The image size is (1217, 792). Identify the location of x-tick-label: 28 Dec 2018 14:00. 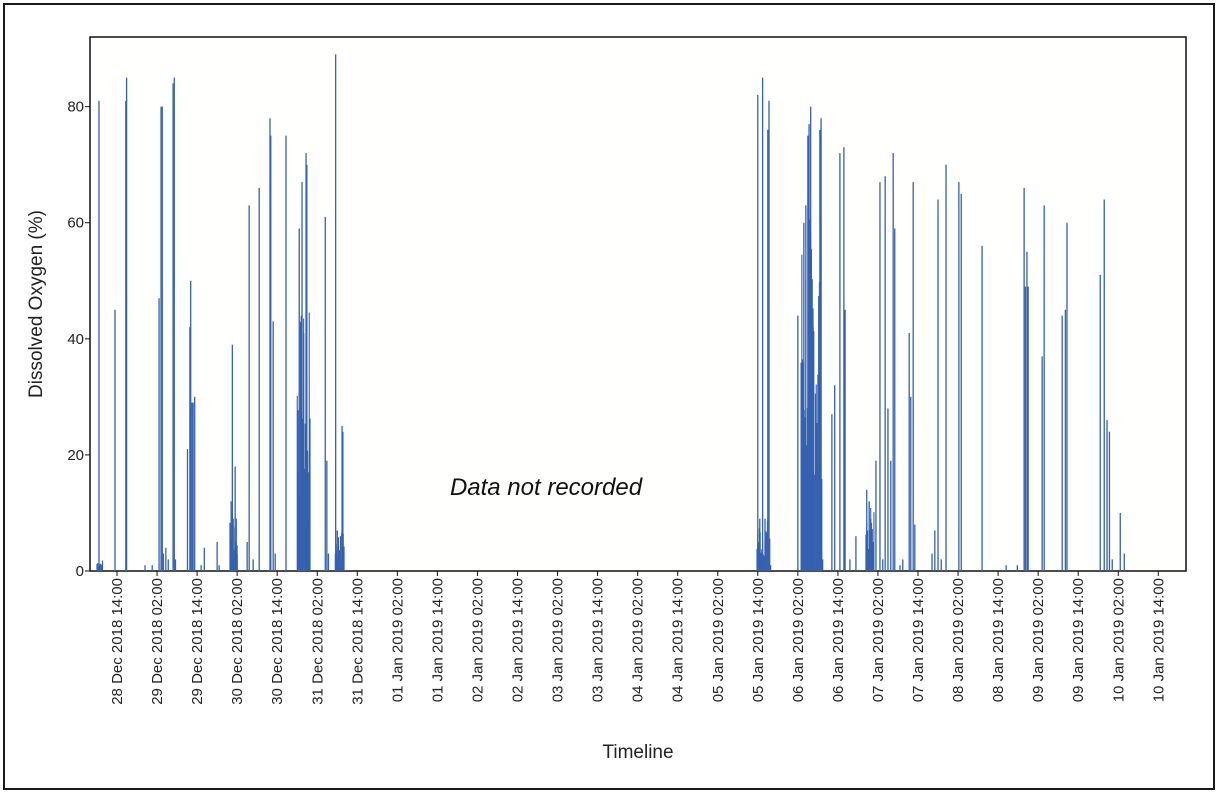
(117, 641).